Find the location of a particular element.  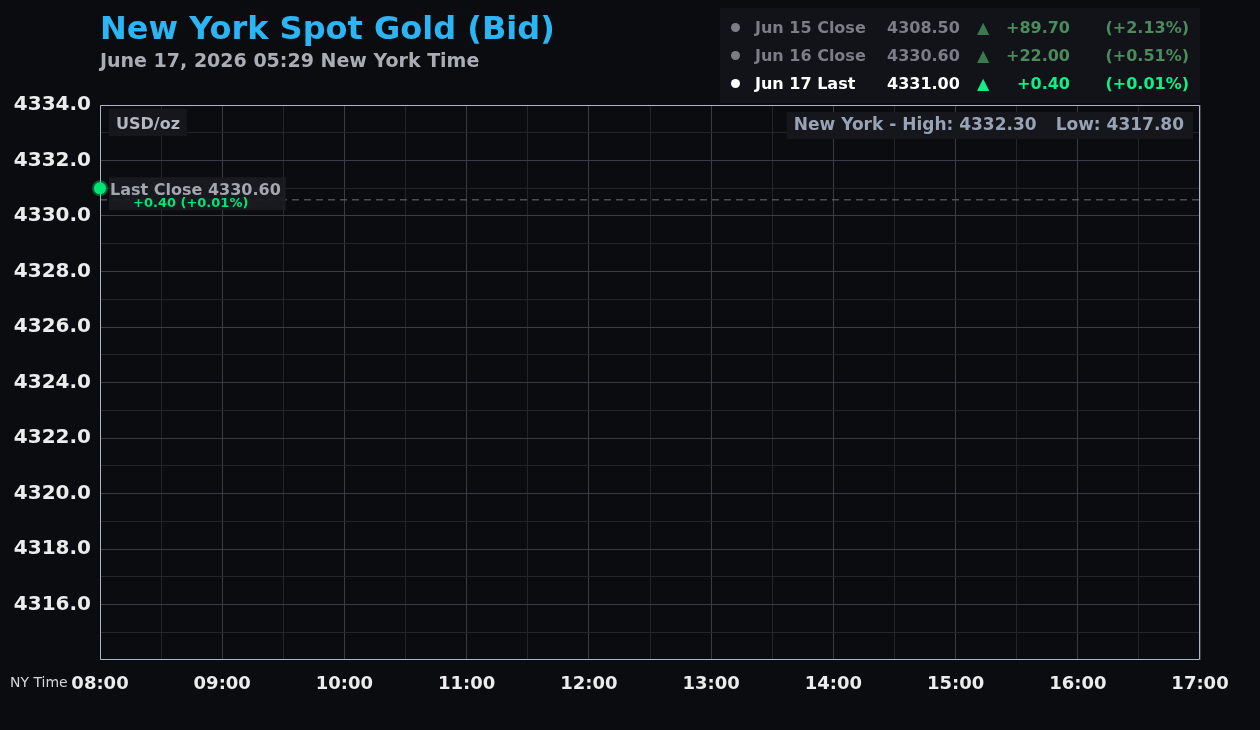

x-tick-label: 08:00 is located at coordinates (100, 683).